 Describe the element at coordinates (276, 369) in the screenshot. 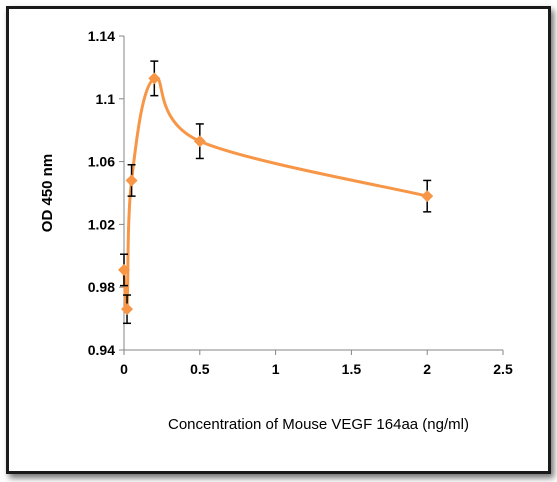

I see `x-tick-label: 1` at that location.